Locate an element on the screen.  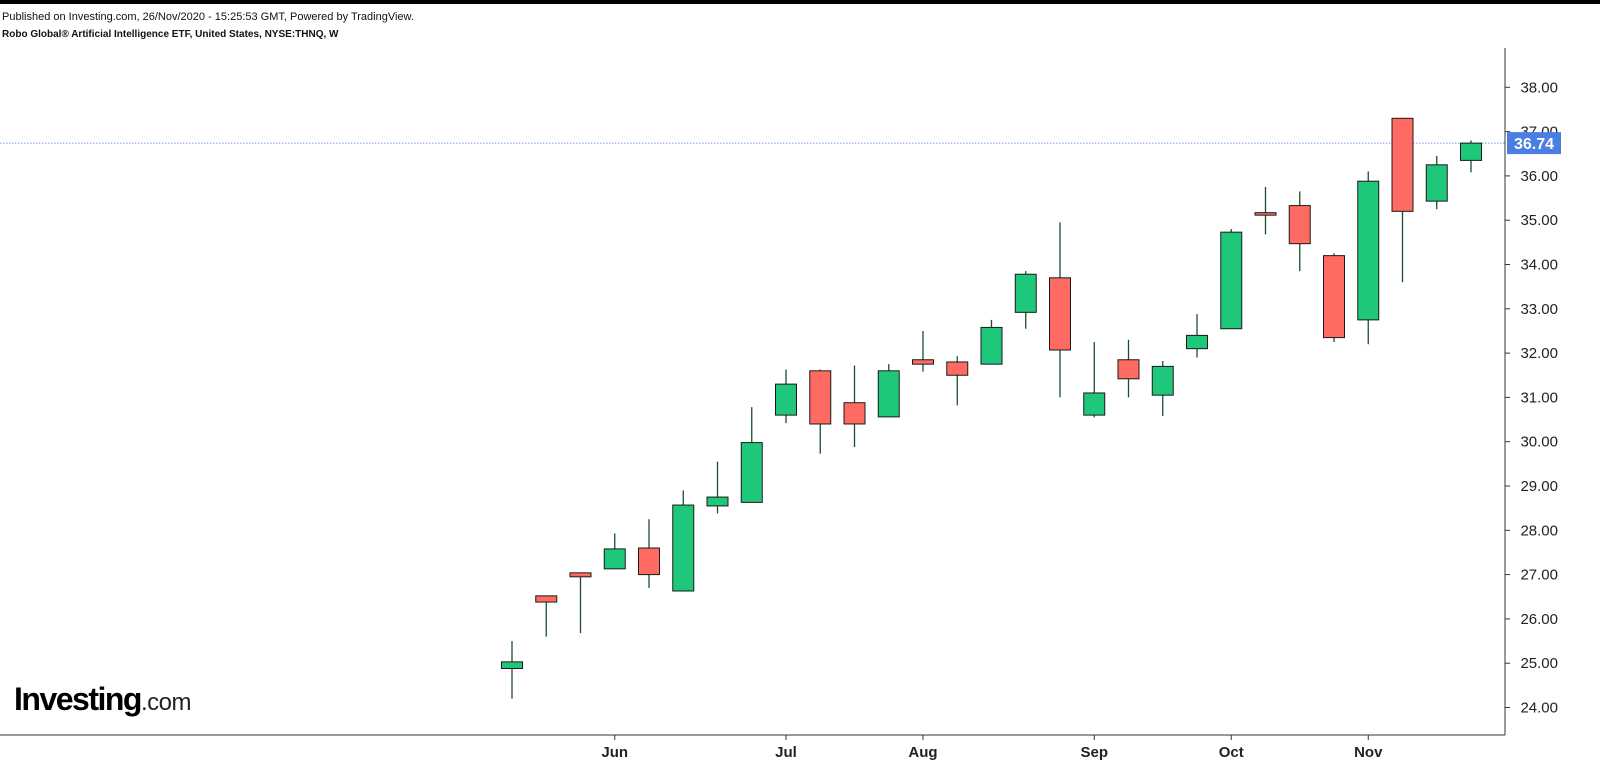
investing-logo: Investing.com is located at coordinates (102, 699).